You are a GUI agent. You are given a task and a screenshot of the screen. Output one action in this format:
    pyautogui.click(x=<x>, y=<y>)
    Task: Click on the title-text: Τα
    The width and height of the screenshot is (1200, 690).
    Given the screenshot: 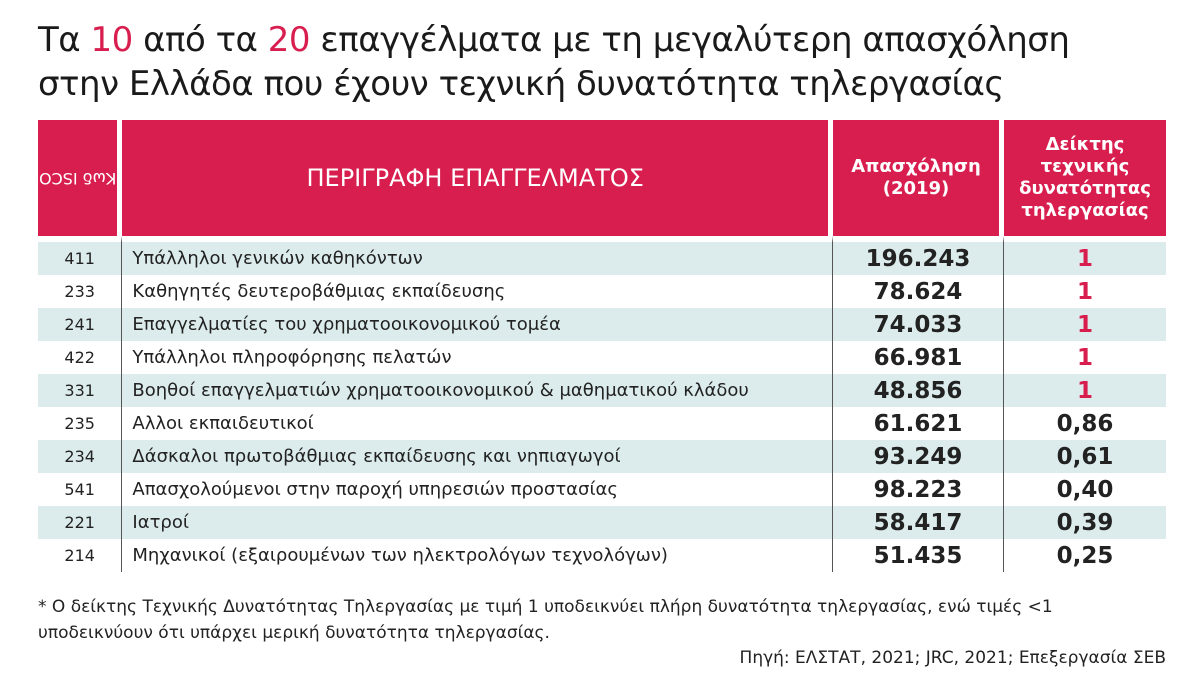 What is the action you would take?
    pyautogui.click(x=59, y=40)
    